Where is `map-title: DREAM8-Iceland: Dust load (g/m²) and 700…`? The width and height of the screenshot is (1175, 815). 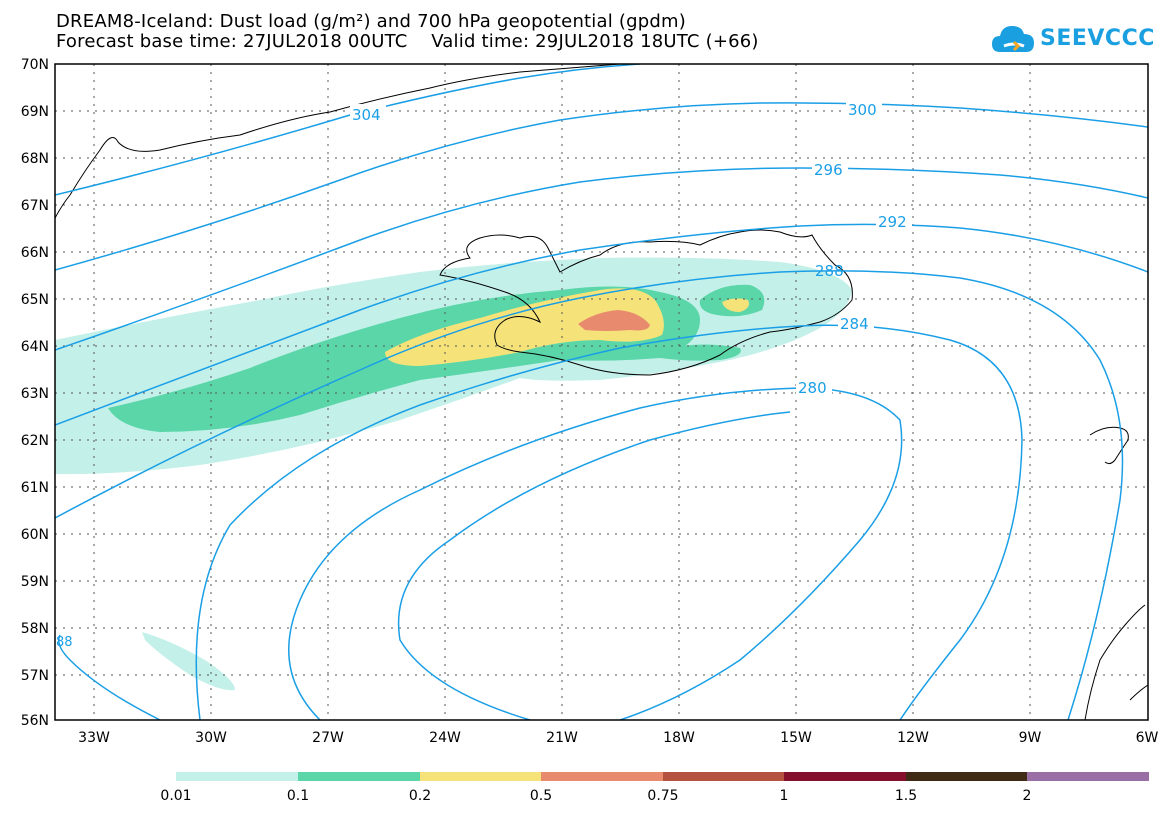
map-title: DREAM8-Iceland: Dust load (g/m²) and 700… is located at coordinates (371, 21).